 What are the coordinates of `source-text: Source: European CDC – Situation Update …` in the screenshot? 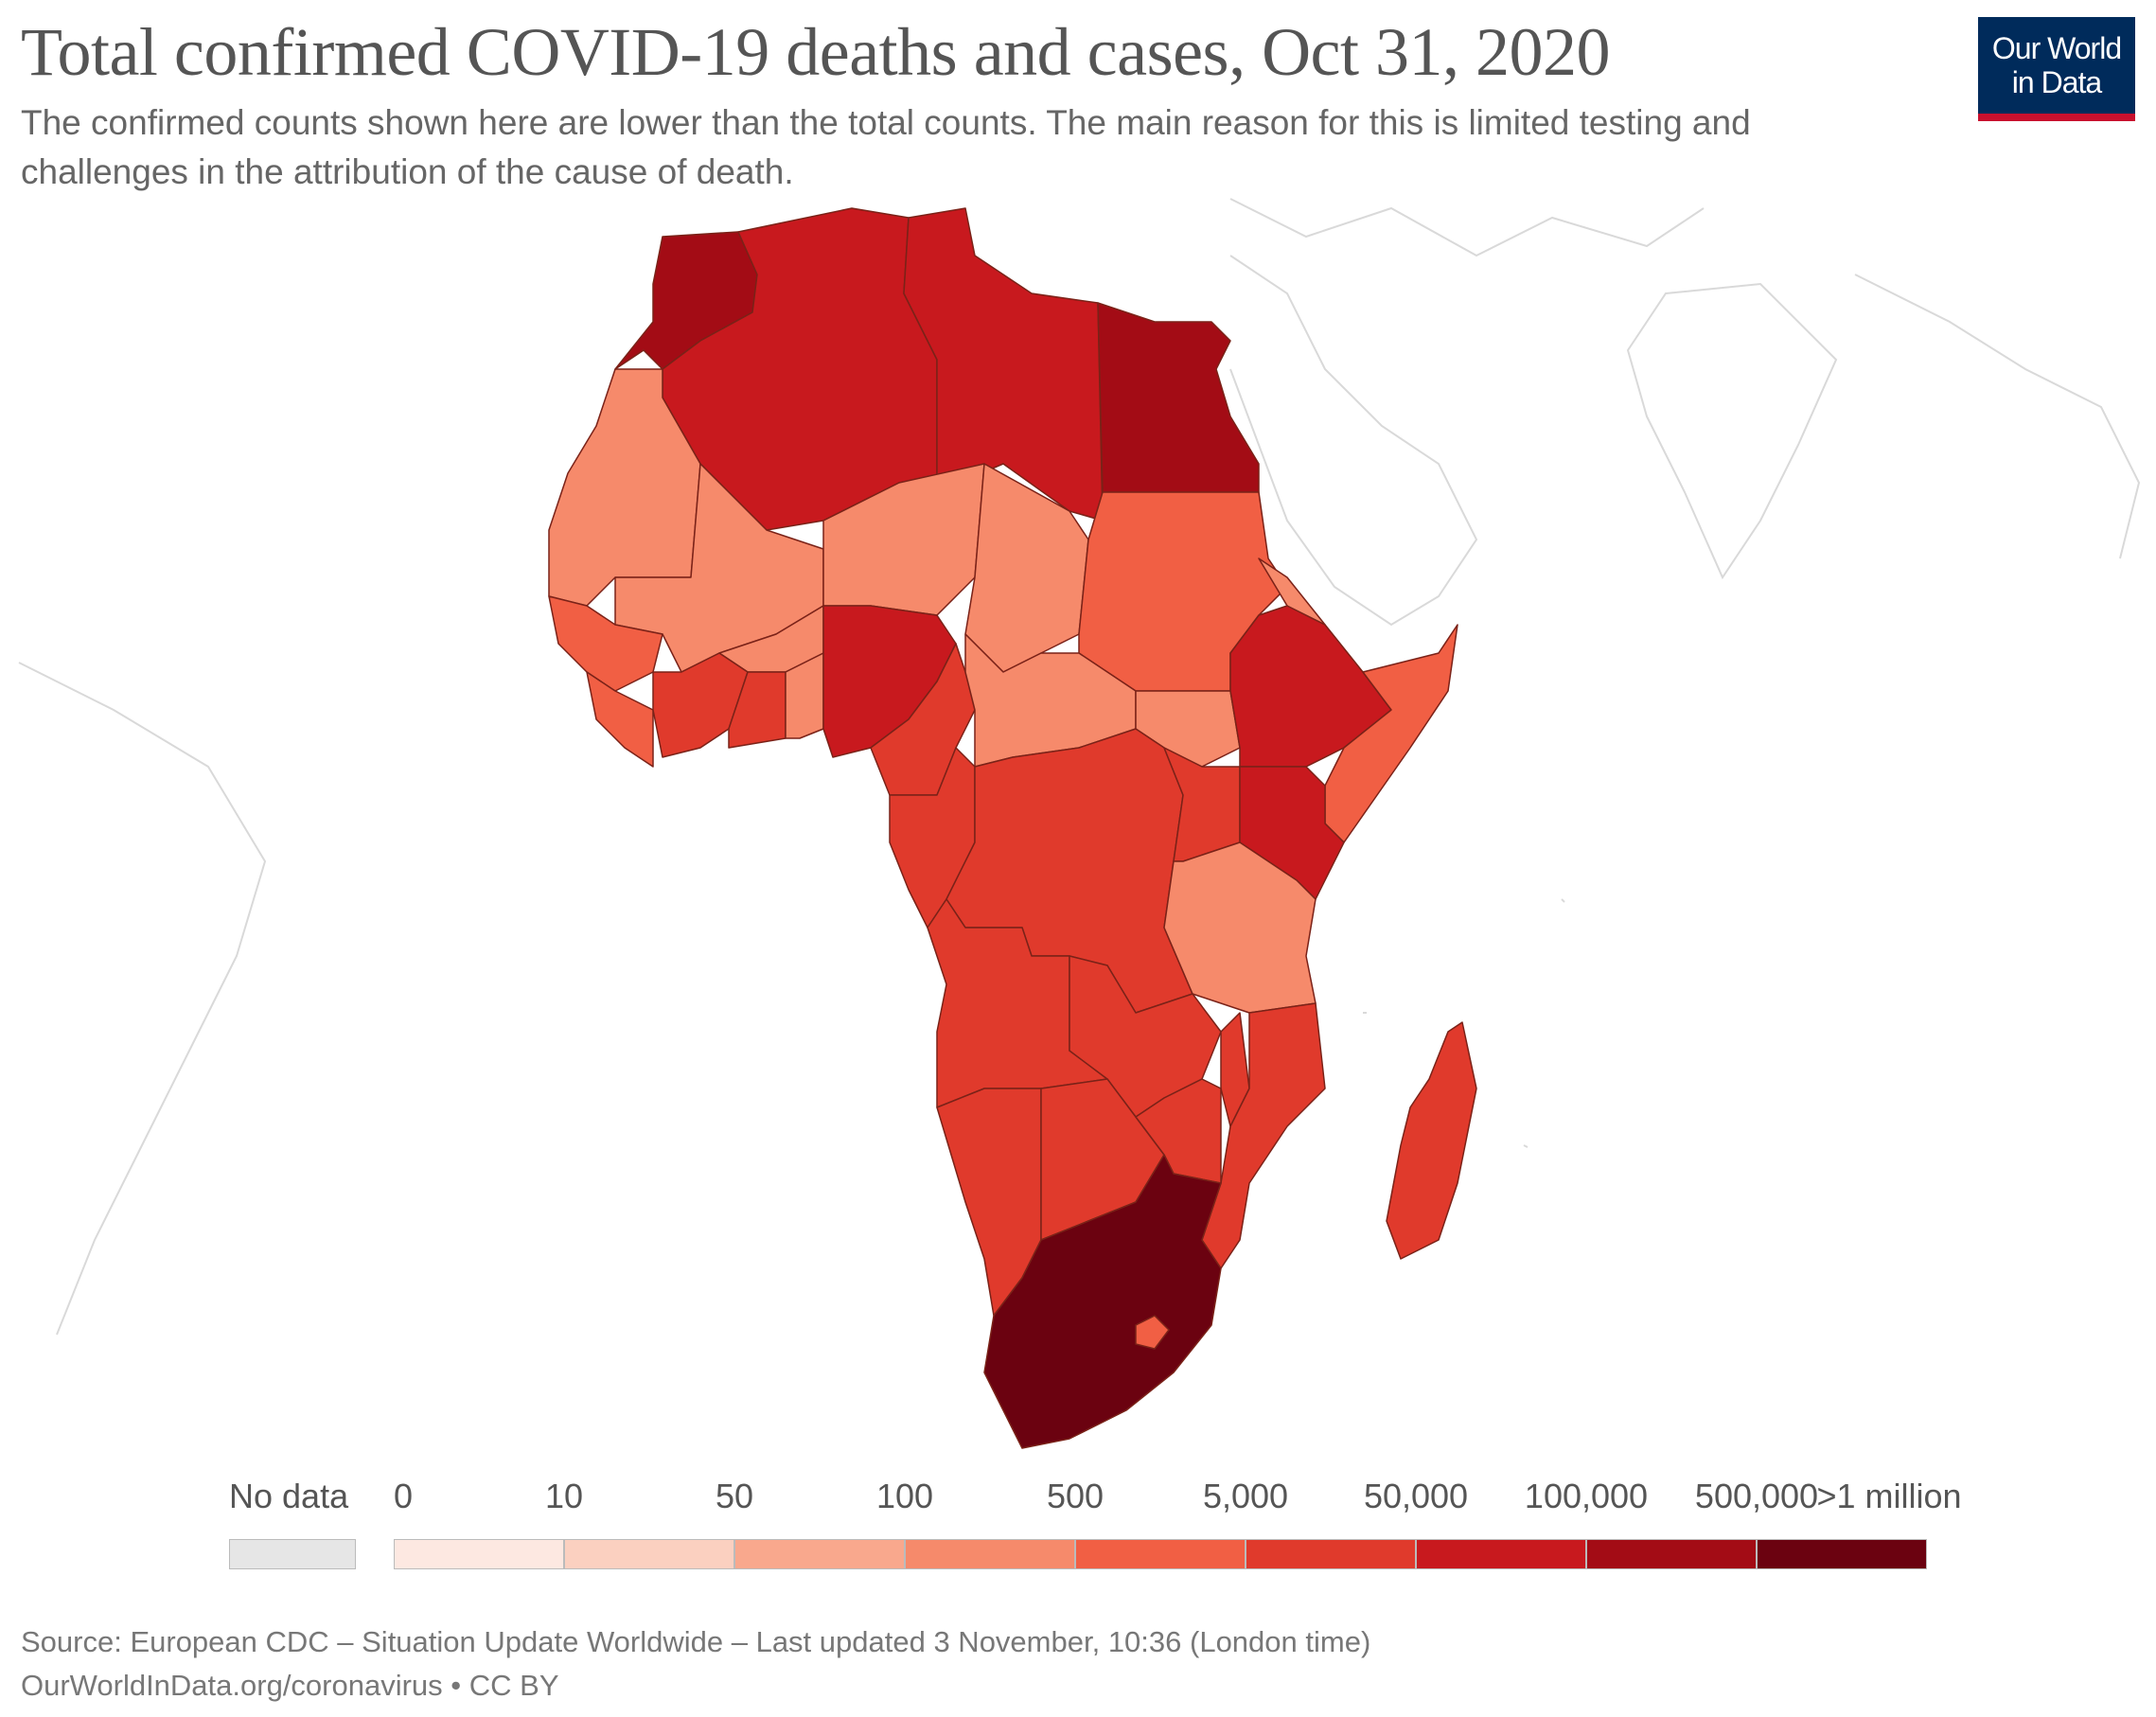 It's located at (696, 1641).